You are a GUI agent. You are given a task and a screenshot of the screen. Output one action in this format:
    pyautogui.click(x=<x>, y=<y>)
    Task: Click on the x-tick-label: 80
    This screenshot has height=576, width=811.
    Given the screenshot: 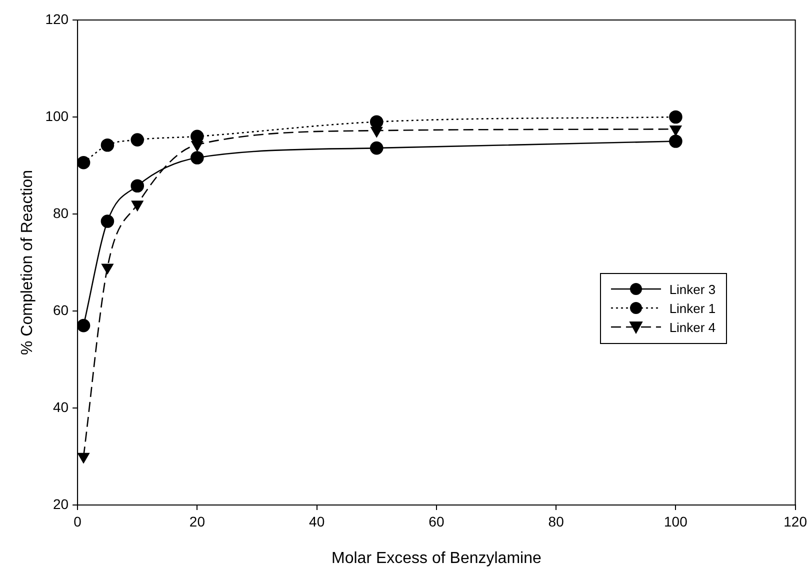 What is the action you would take?
    pyautogui.click(x=556, y=521)
    